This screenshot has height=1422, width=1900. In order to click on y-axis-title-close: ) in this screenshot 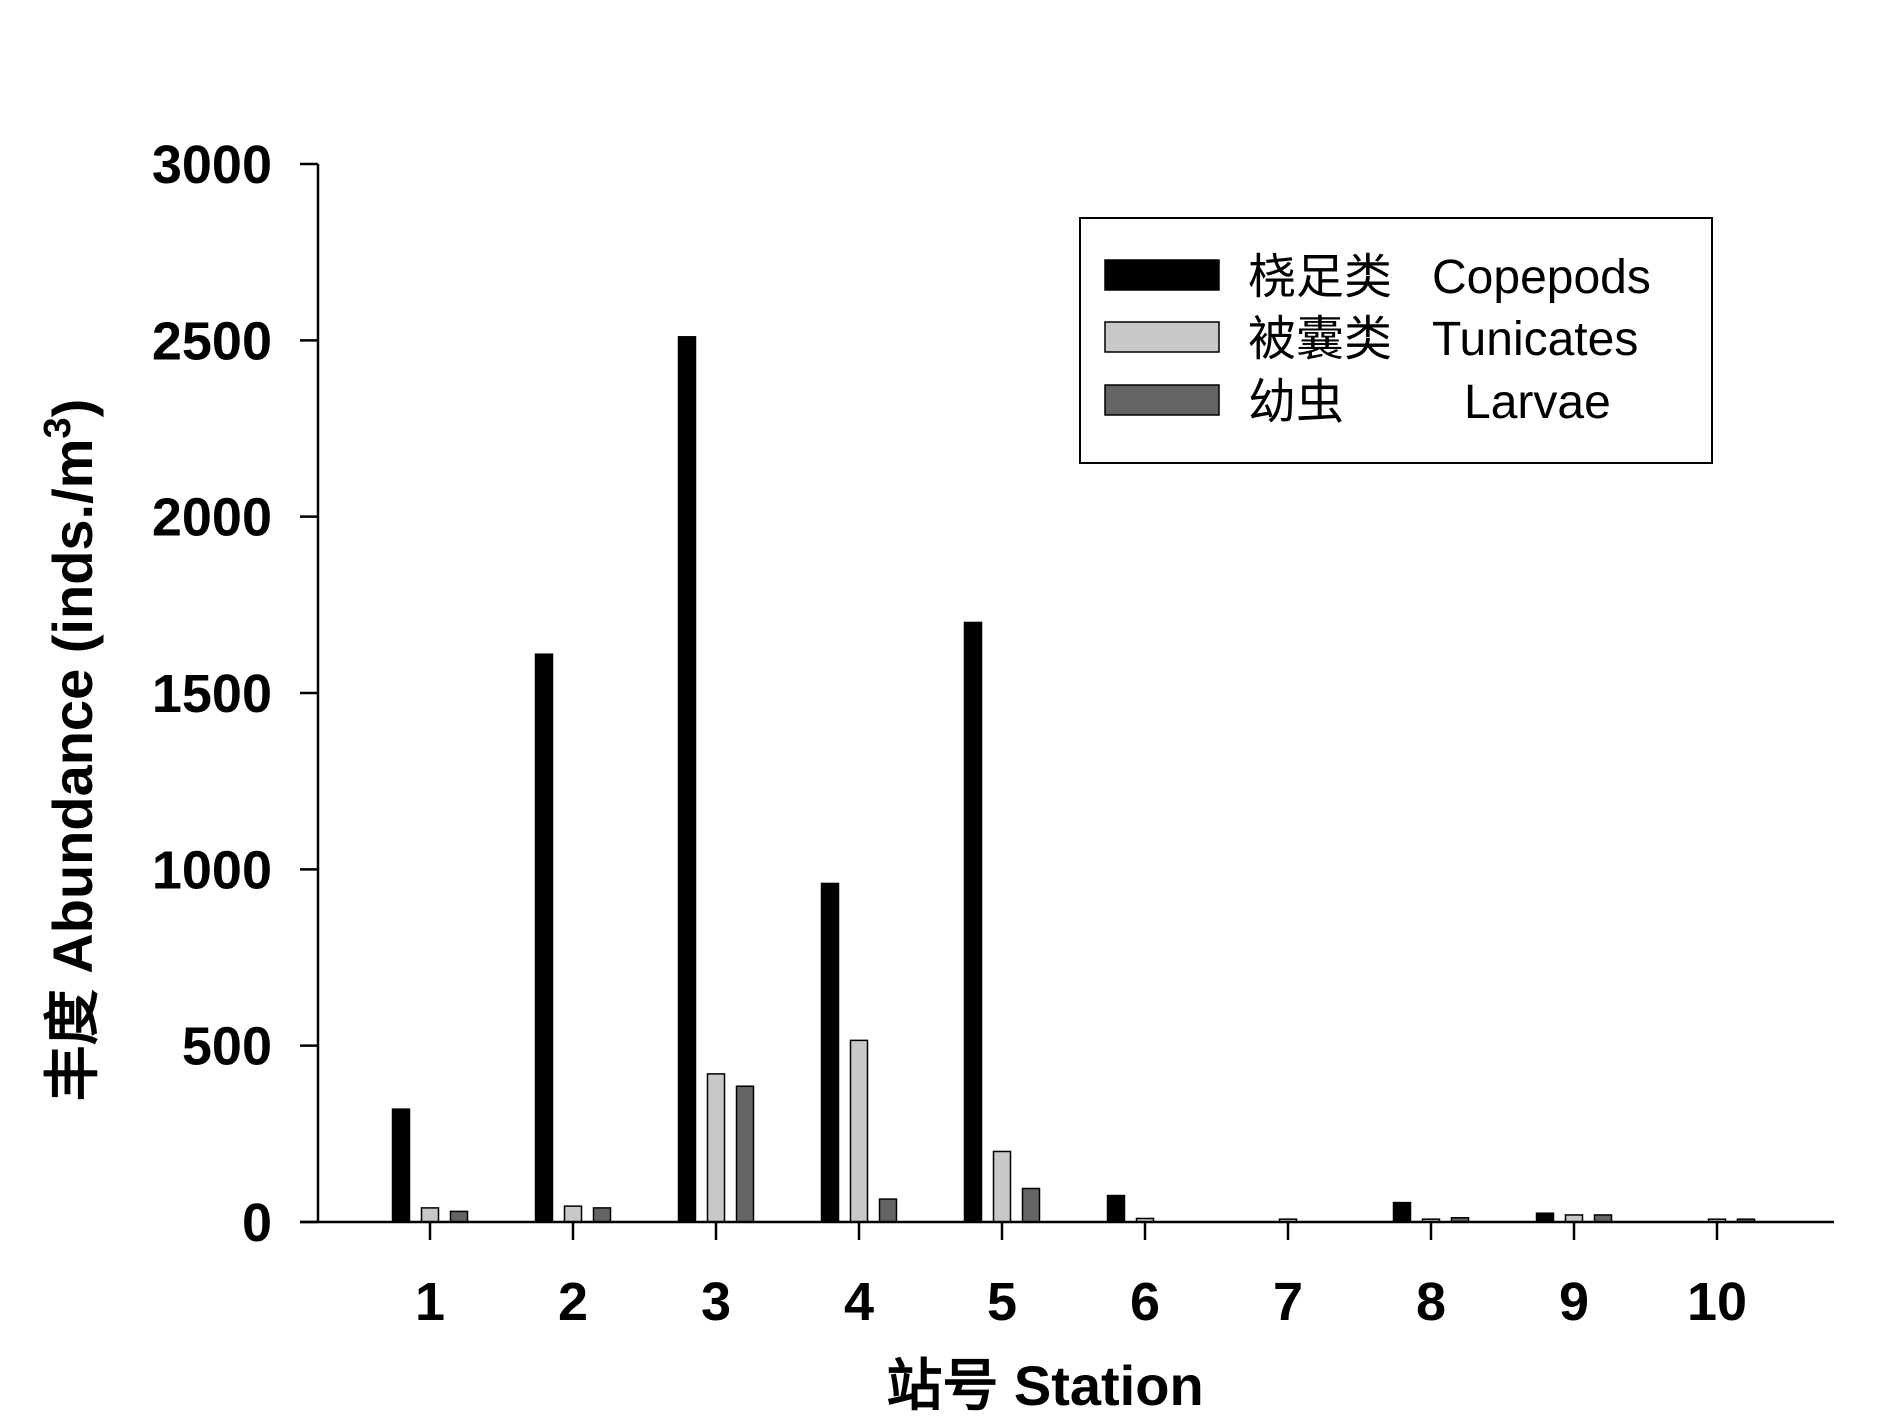, I will do `click(72, 408)`.